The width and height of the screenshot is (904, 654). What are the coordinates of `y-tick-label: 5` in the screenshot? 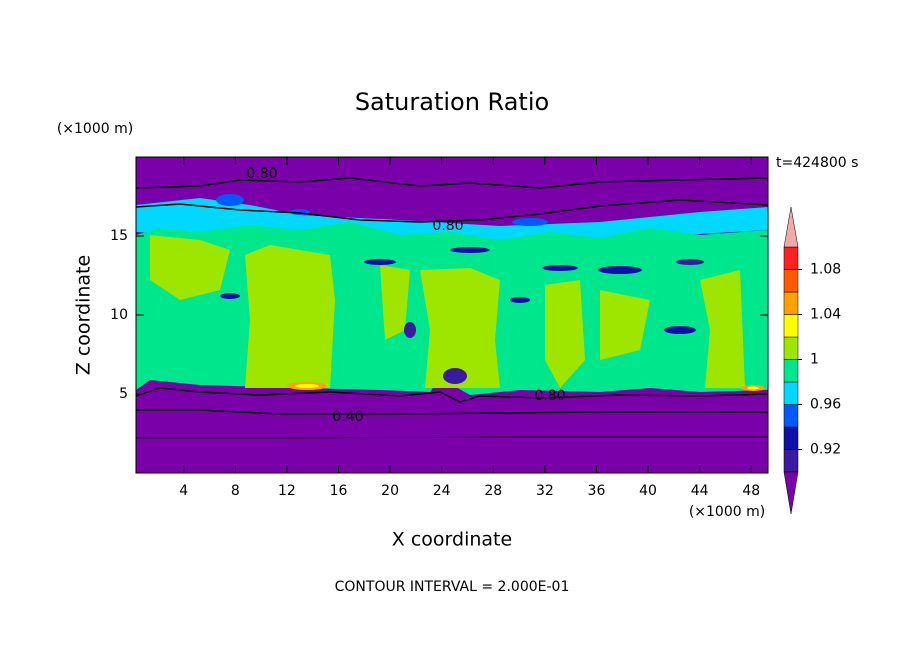 It's located at (123, 394).